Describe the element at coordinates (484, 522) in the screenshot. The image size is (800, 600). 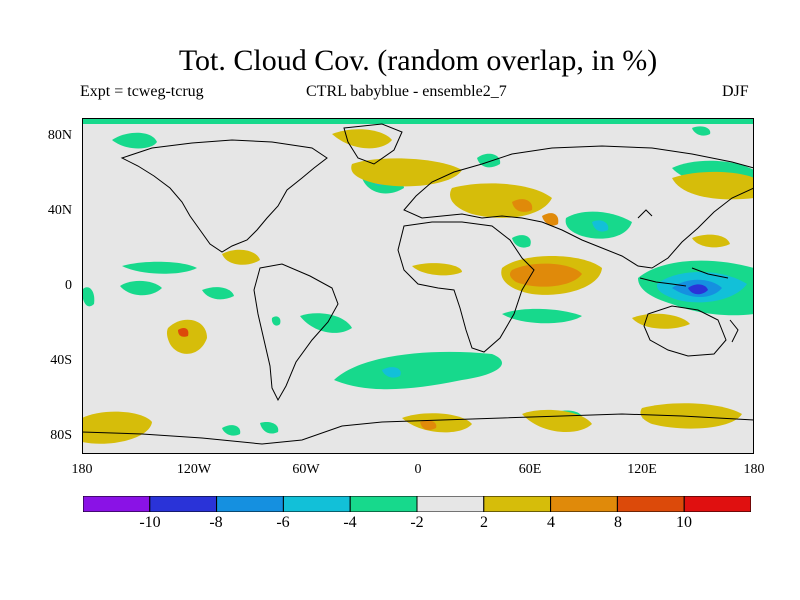
I see `colorbar-label: 2` at that location.